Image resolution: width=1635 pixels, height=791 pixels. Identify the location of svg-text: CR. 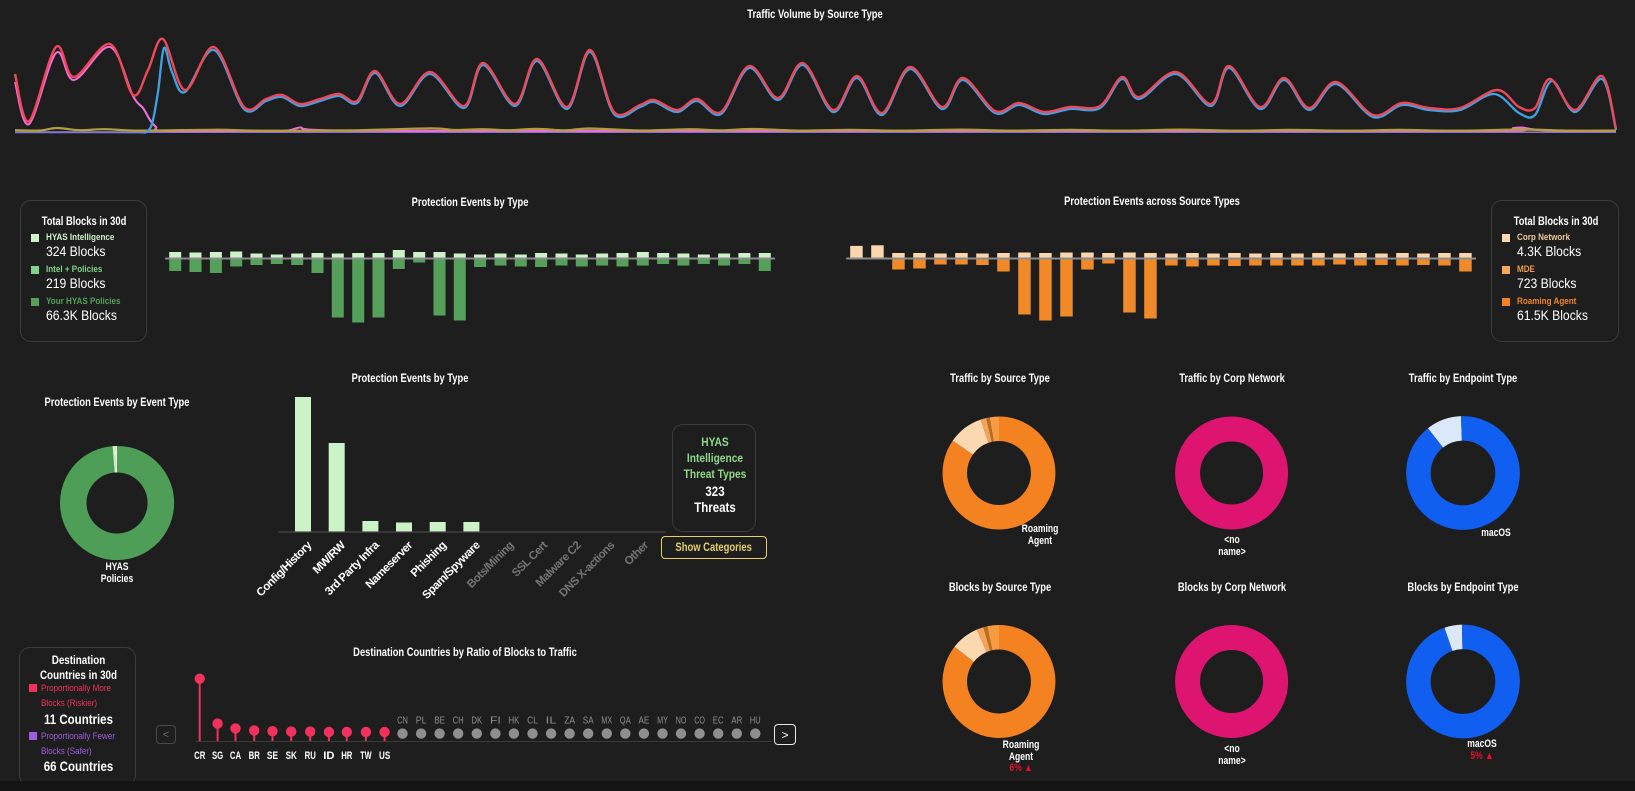
(199, 756).